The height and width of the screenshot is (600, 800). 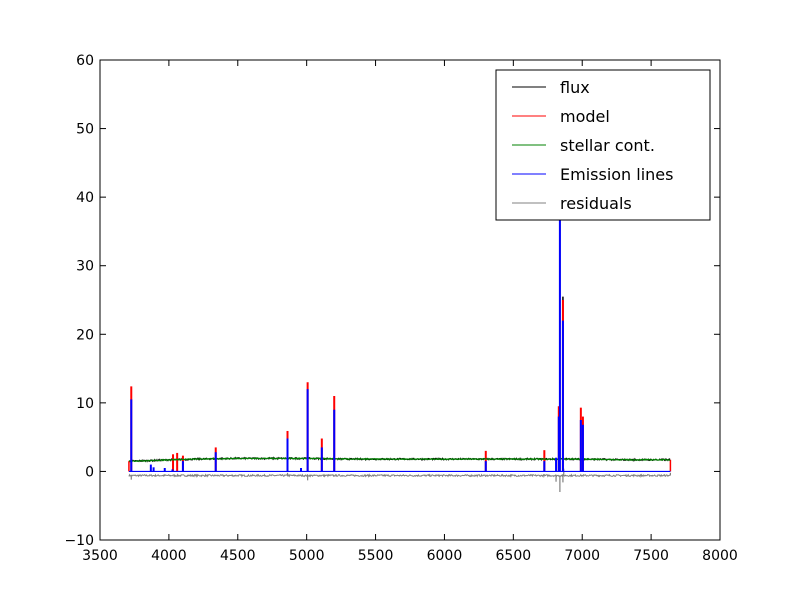 What do you see at coordinates (616, 174) in the screenshot?
I see `legend-label-emission-lines: Emission lines` at bounding box center [616, 174].